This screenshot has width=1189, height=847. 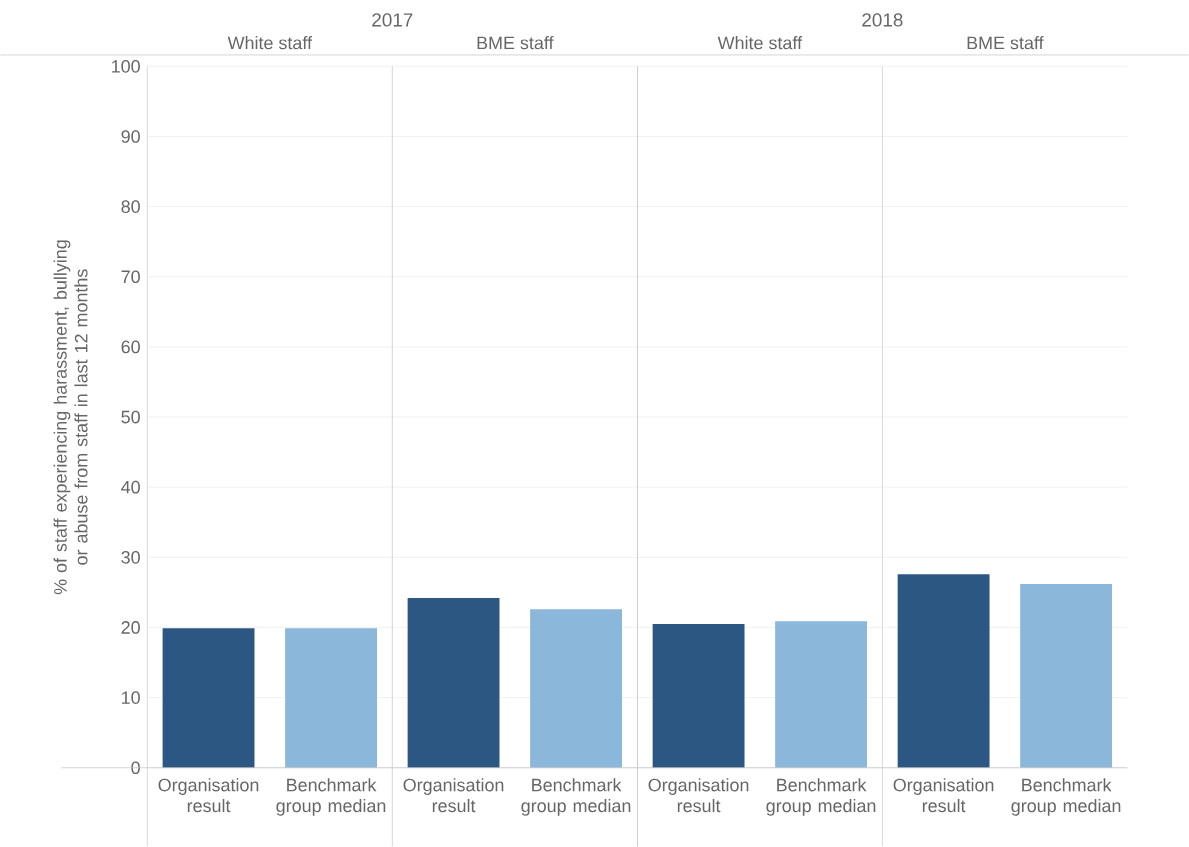 What do you see at coordinates (130, 487) in the screenshot?
I see `y-tick-label: 40` at bounding box center [130, 487].